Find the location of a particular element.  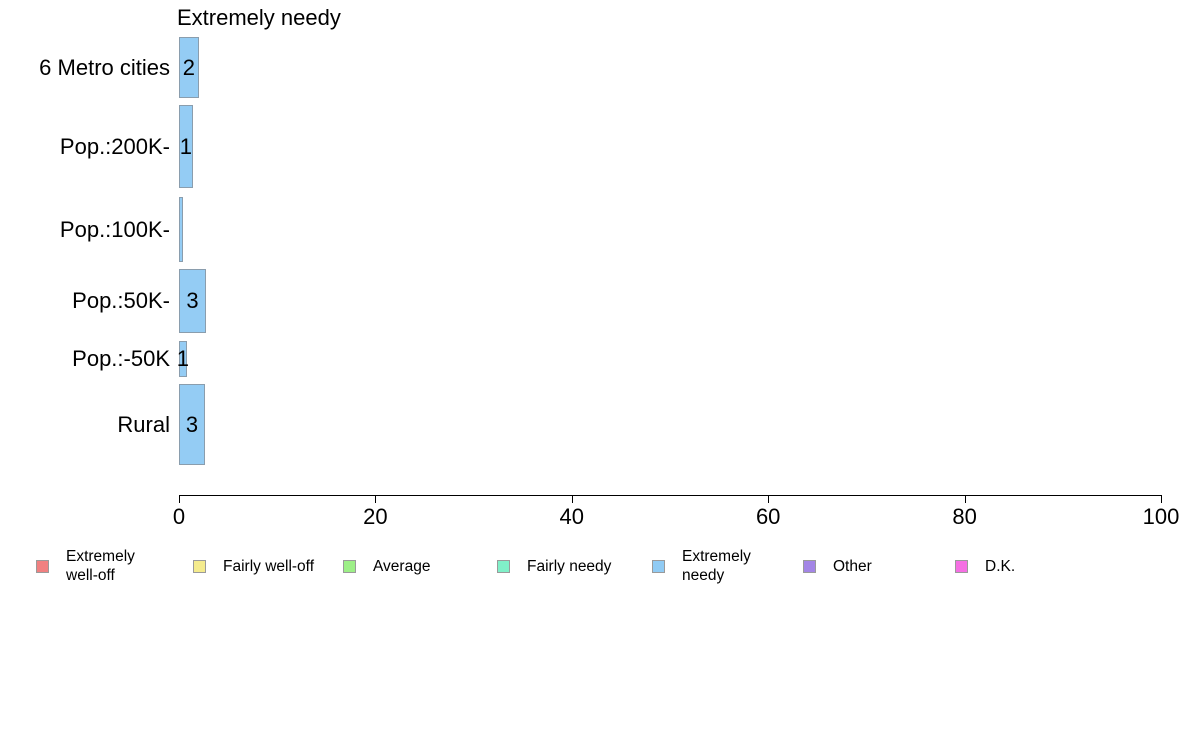

legend-item: Other is located at coordinates (837, 566).